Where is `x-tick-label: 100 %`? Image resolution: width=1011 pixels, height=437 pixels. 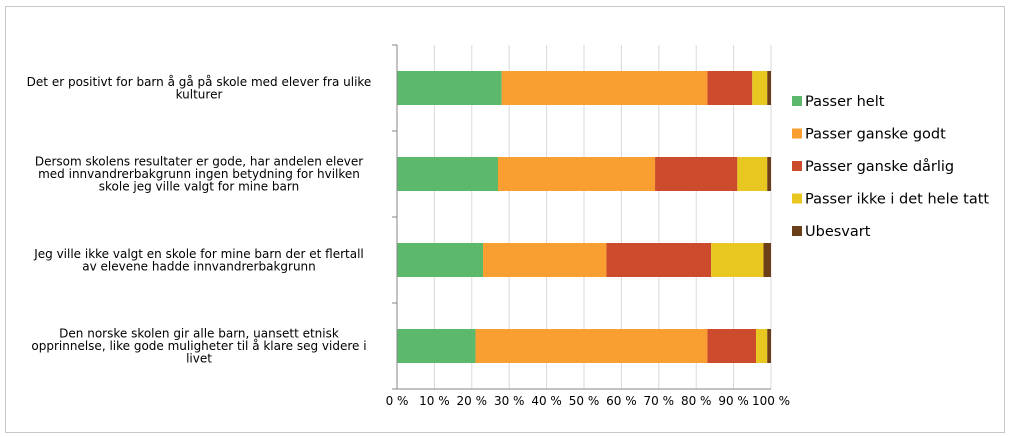
x-tick-label: 100 % is located at coordinates (771, 401).